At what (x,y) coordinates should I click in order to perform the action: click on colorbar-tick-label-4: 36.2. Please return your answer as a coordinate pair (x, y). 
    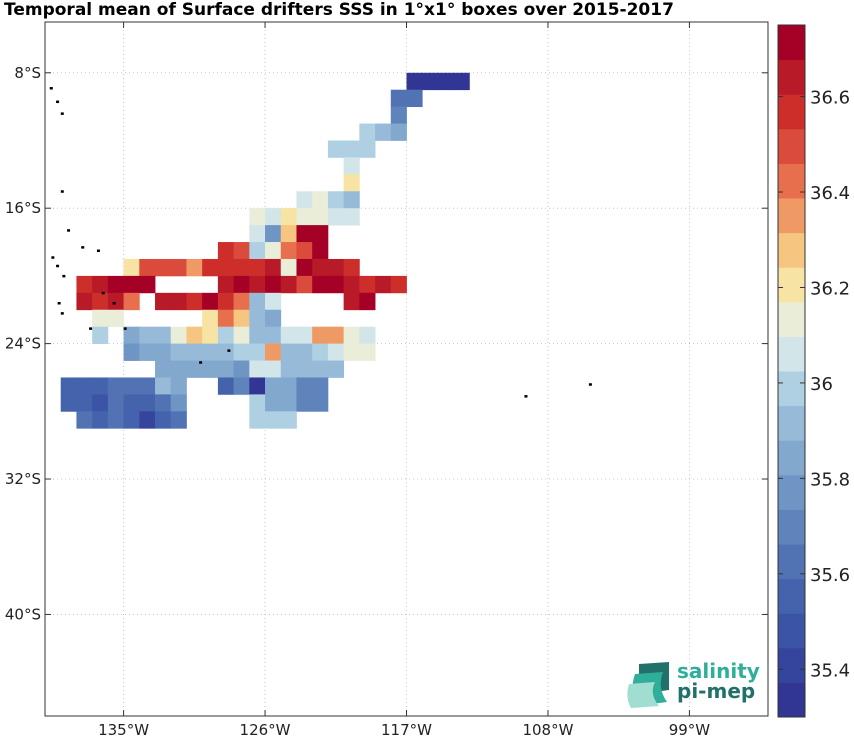
    Looking at the image, I should click on (830, 288).